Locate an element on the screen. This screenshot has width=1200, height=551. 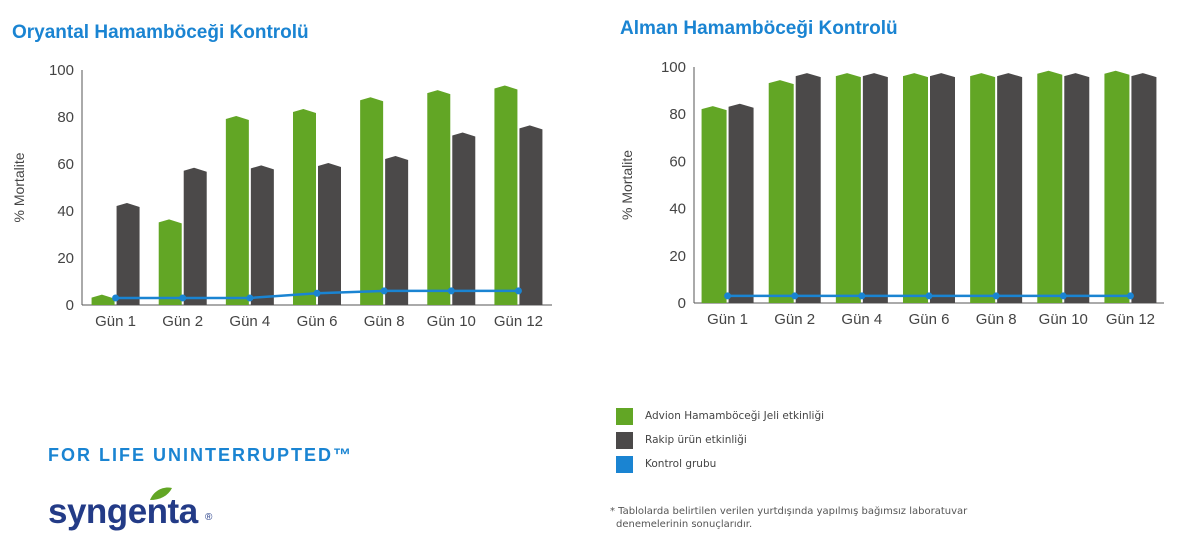
logo-wordmark: syngenta is located at coordinates (123, 511).